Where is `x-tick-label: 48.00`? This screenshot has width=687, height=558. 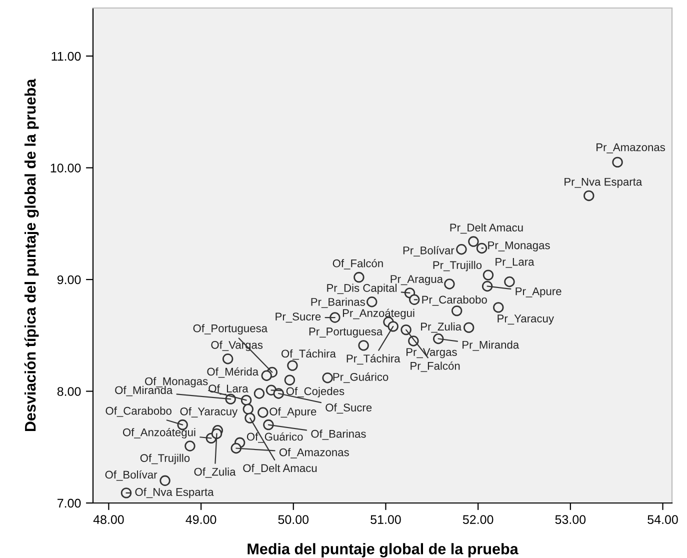 x-tick-label: 48.00 is located at coordinates (108, 519).